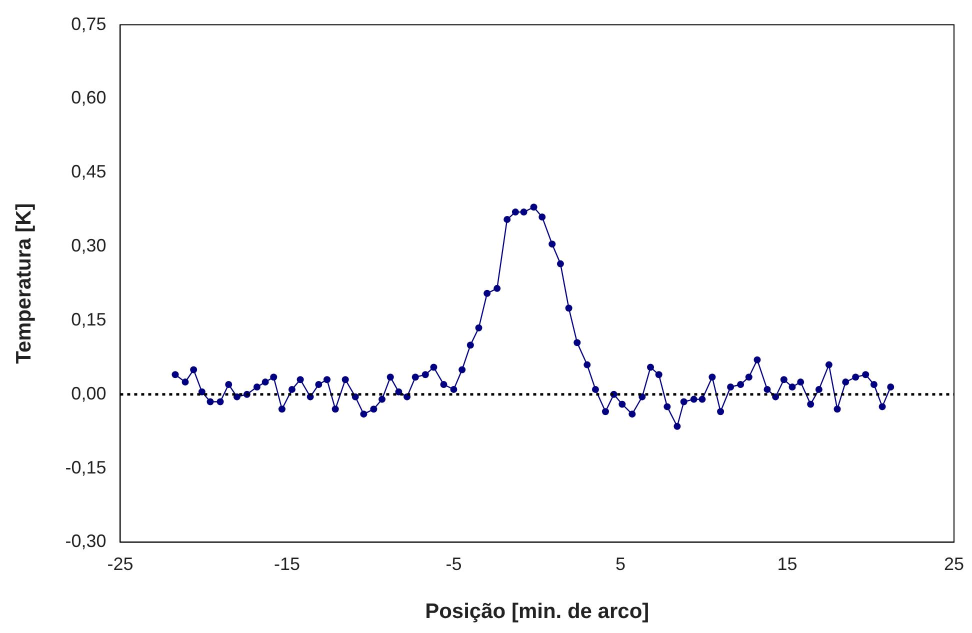 This screenshot has width=972, height=633. Describe the element at coordinates (620, 564) in the screenshot. I see `x-tick-label: 5` at that location.